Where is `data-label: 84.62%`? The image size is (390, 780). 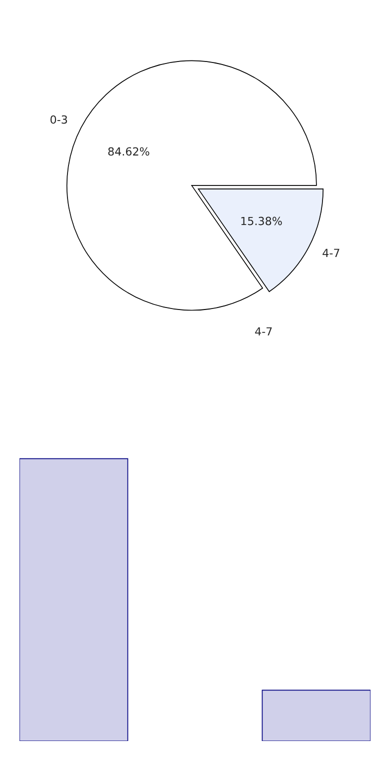 data-label: 84.62% is located at coordinates (129, 151).